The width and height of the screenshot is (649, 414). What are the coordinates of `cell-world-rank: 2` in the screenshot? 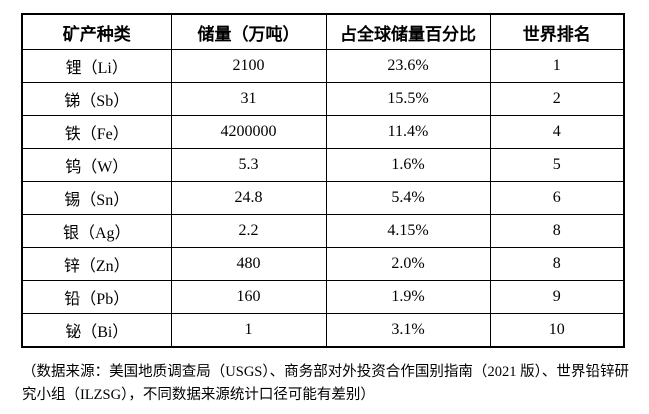 It's located at (557, 99).